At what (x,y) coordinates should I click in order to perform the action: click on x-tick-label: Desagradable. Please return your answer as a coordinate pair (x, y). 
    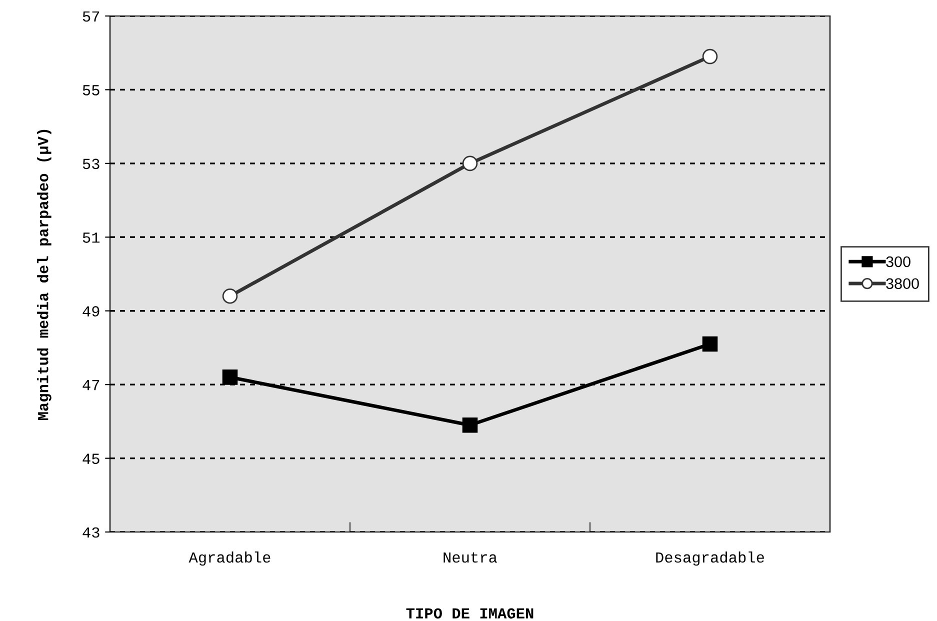
    Looking at the image, I should click on (710, 558).